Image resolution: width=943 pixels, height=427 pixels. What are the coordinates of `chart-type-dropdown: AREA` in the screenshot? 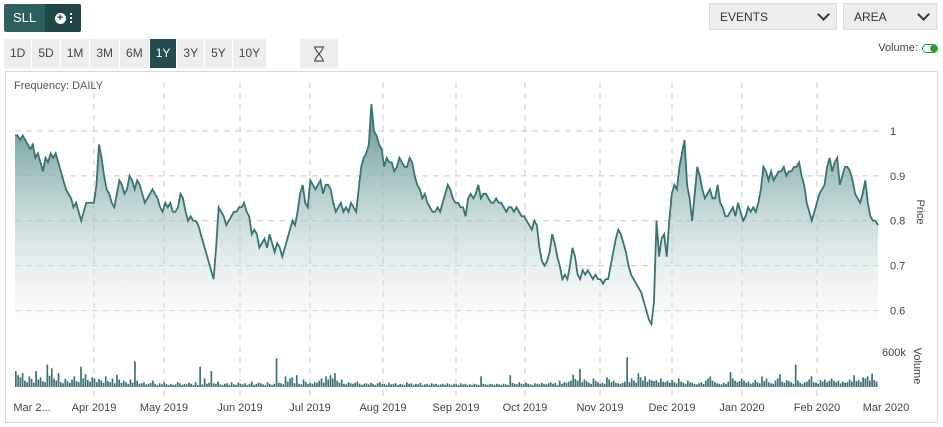 It's located at (890, 16).